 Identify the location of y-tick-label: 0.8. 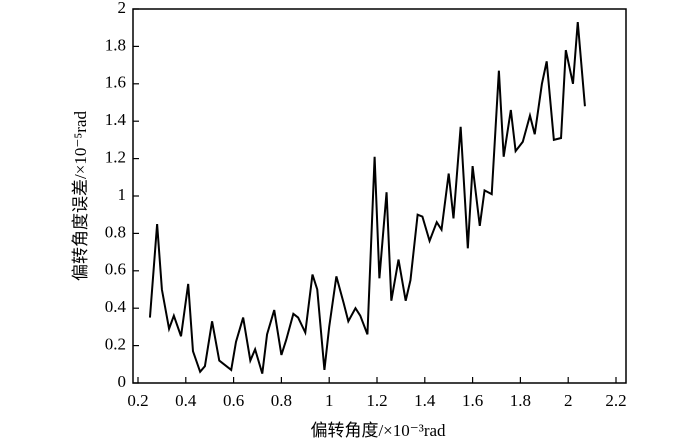
(115, 231).